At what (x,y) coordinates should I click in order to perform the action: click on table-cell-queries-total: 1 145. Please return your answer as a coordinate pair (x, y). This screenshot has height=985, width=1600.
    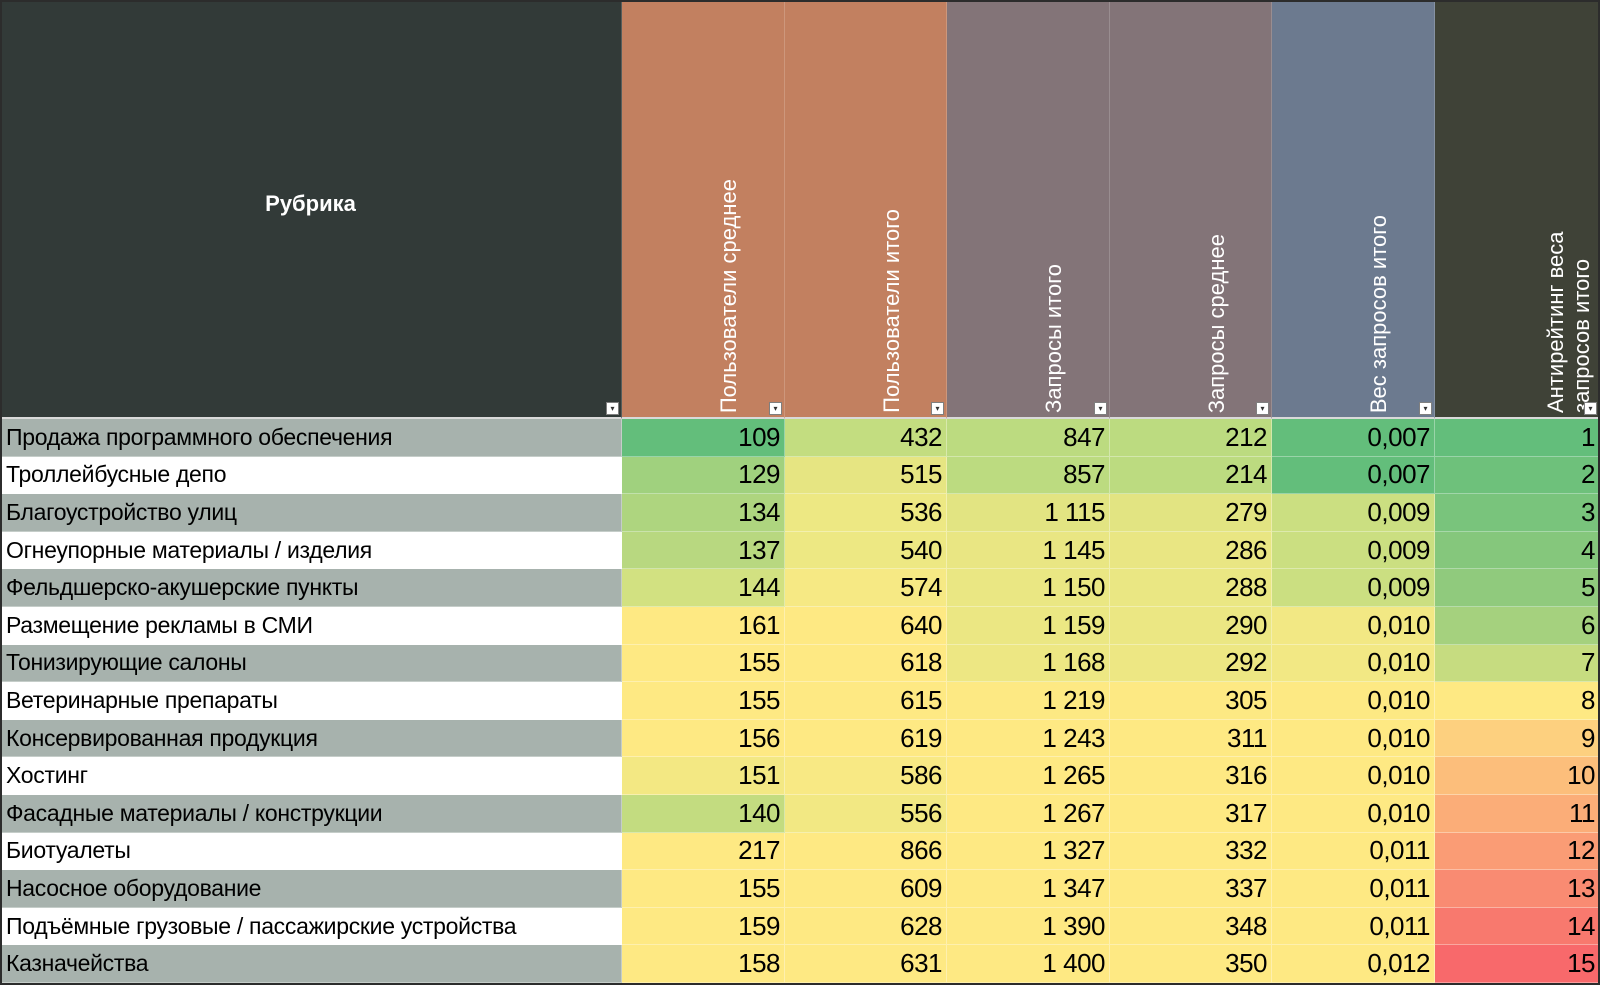
    Looking at the image, I should click on (1028, 550).